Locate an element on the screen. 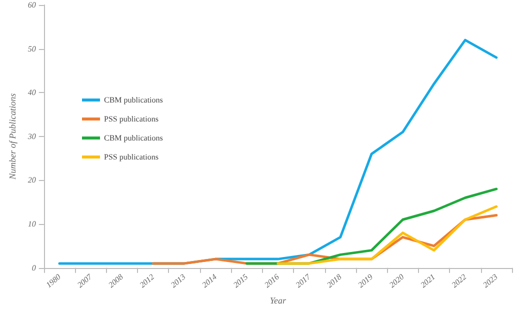 This screenshot has width=520, height=310. y-tick-label: 30 is located at coordinates (31, 136).